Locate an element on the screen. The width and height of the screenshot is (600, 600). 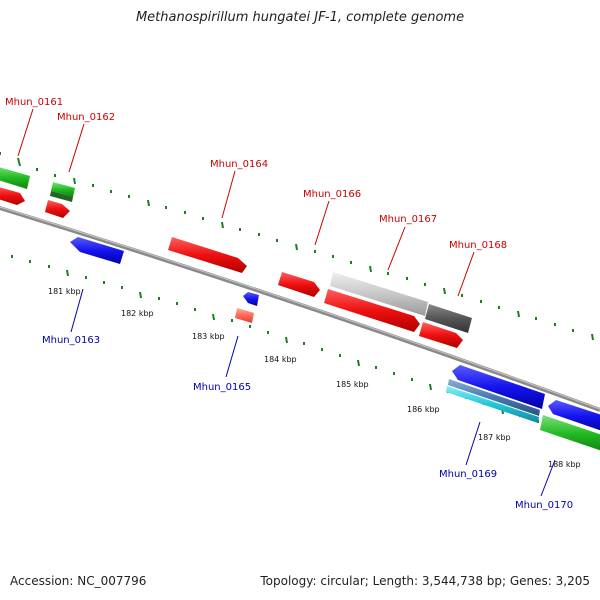
feature-cds-0165a is located at coordinates (251, 299).